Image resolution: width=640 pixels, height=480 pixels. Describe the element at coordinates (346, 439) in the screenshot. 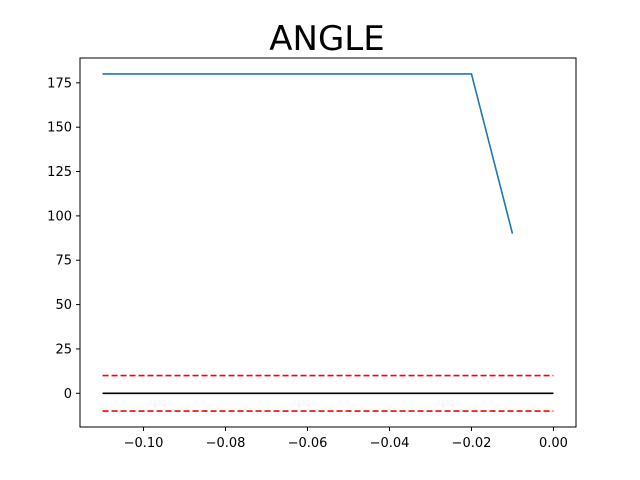

I see `x-axis: −0.10 −0.08 −0.06 −0.04 −0.02 0.00` at that location.